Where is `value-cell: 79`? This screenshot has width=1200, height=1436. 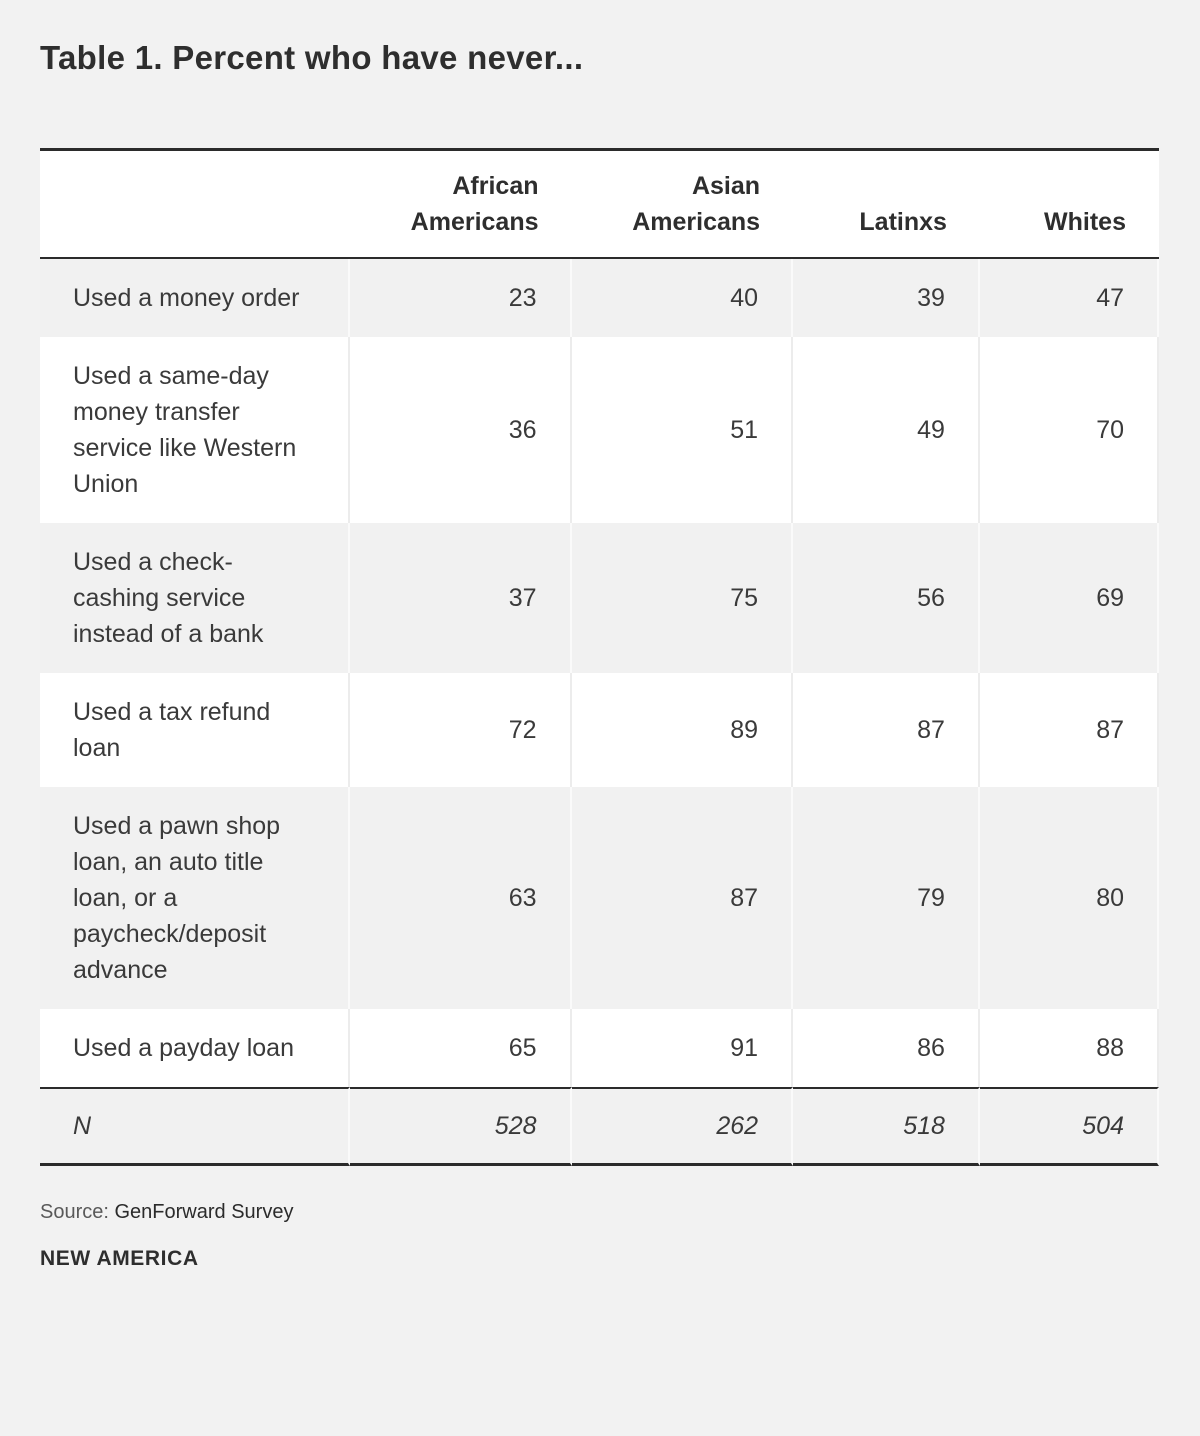 value-cell: 79 is located at coordinates (886, 898).